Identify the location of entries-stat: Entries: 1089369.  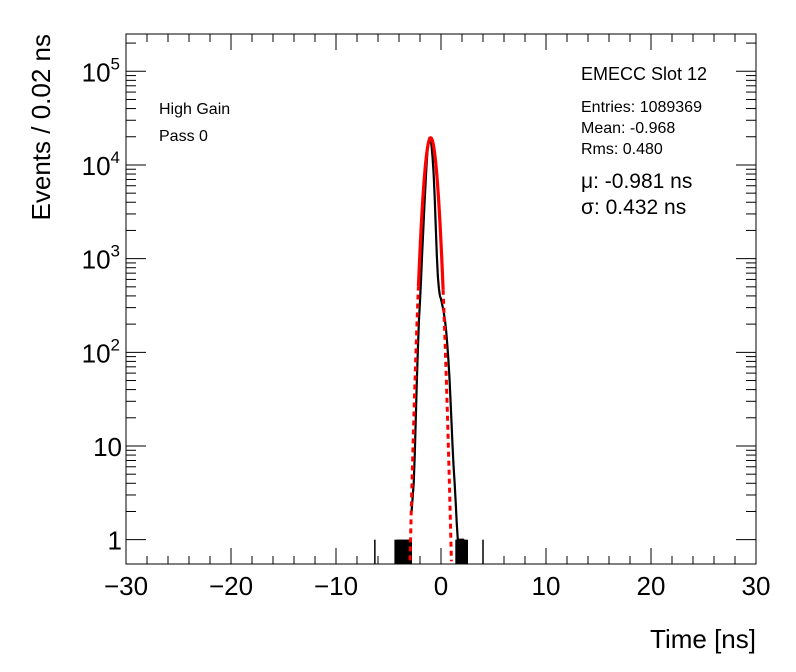
(641, 107).